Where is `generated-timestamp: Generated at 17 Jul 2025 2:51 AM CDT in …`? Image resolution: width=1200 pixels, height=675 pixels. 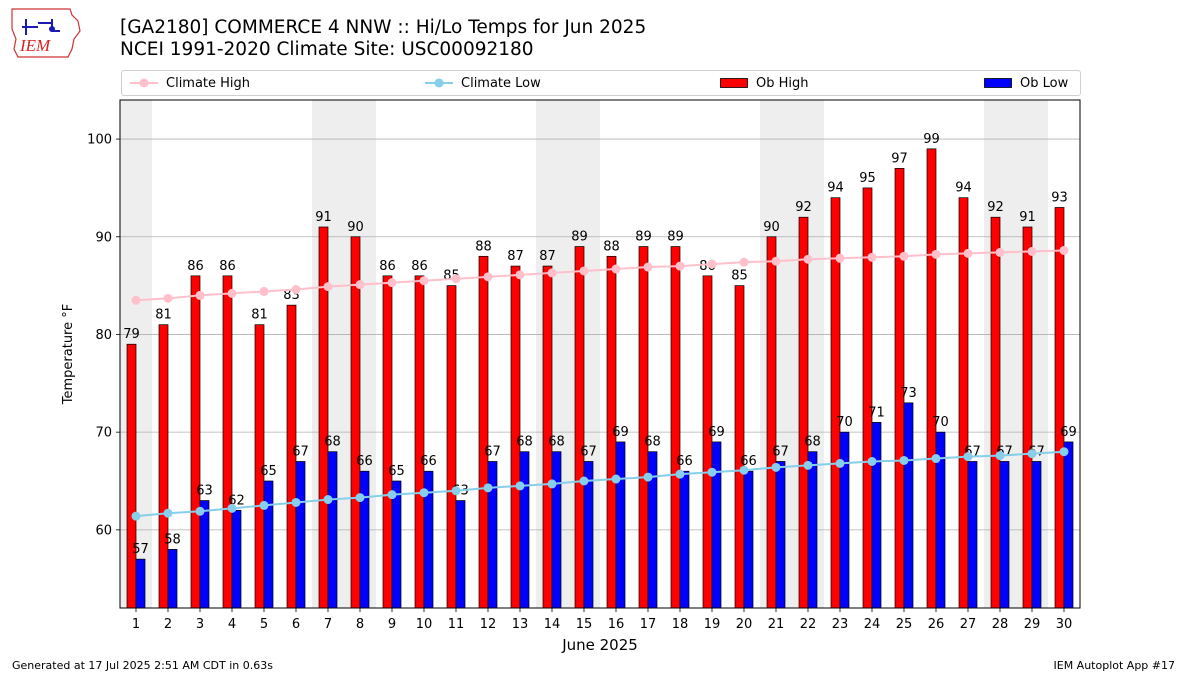 generated-timestamp: Generated at 17 Jul 2025 2:51 AM CDT in … is located at coordinates (142, 665).